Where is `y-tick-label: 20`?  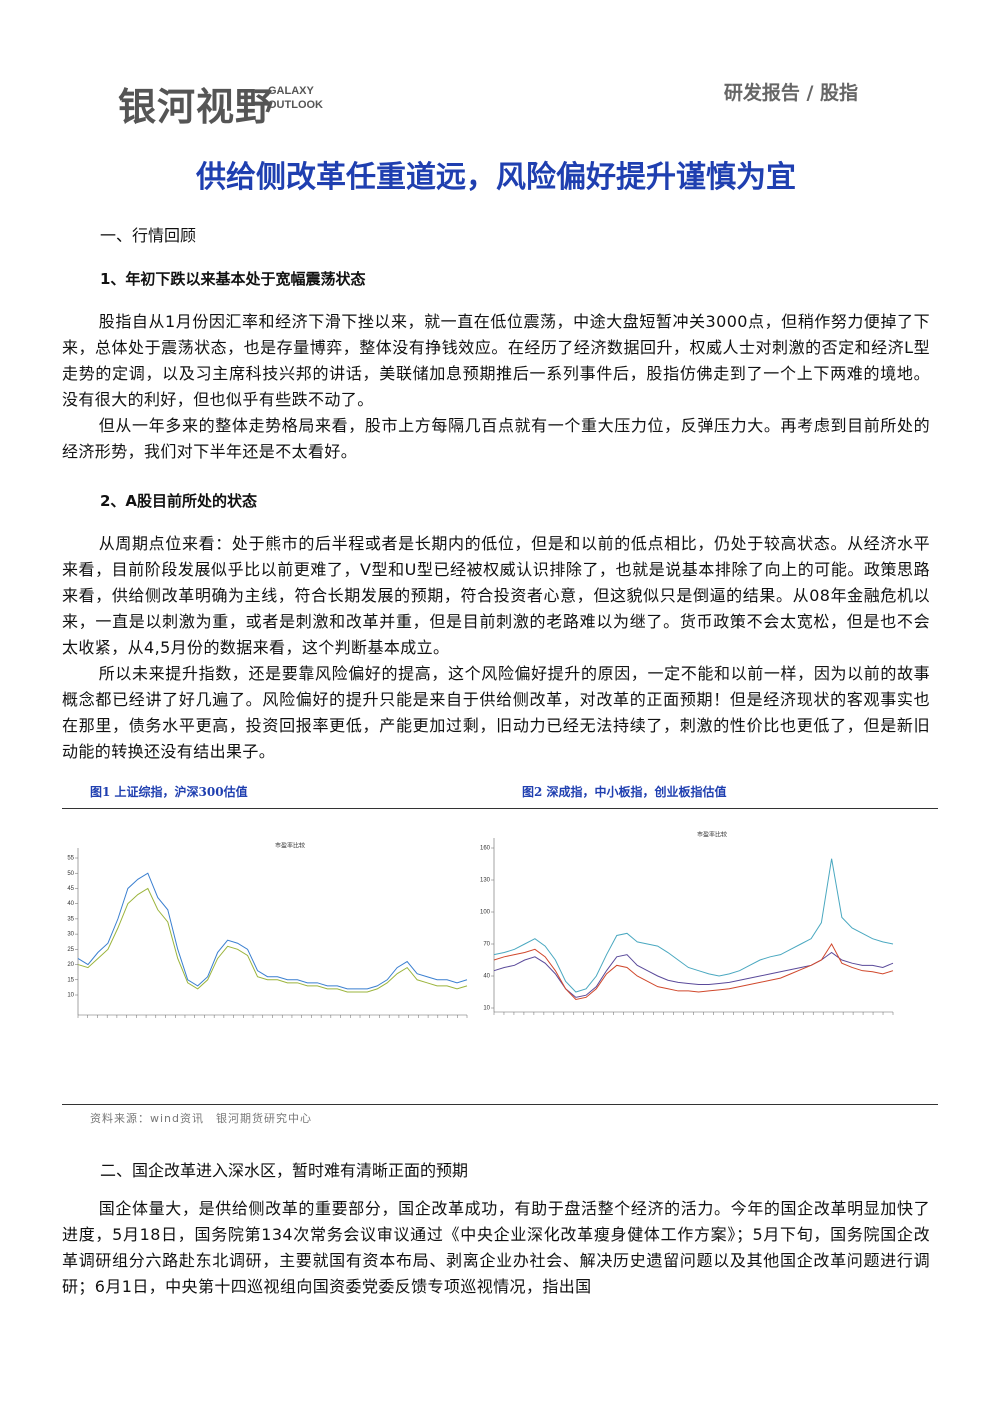
y-tick-label: 20 is located at coordinates (70, 965).